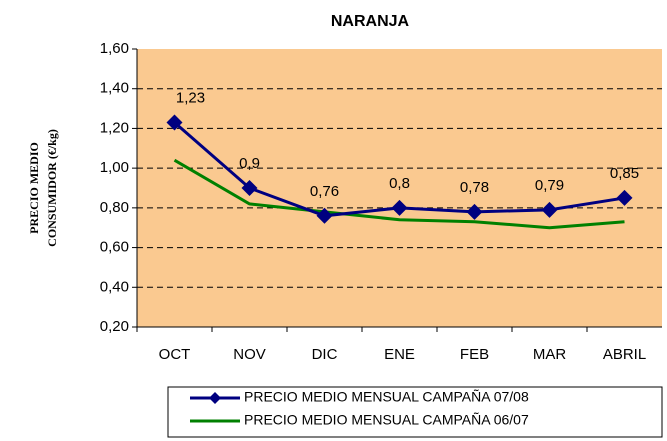  I want to click on y-tick-label: 0,80, so click(114, 207).